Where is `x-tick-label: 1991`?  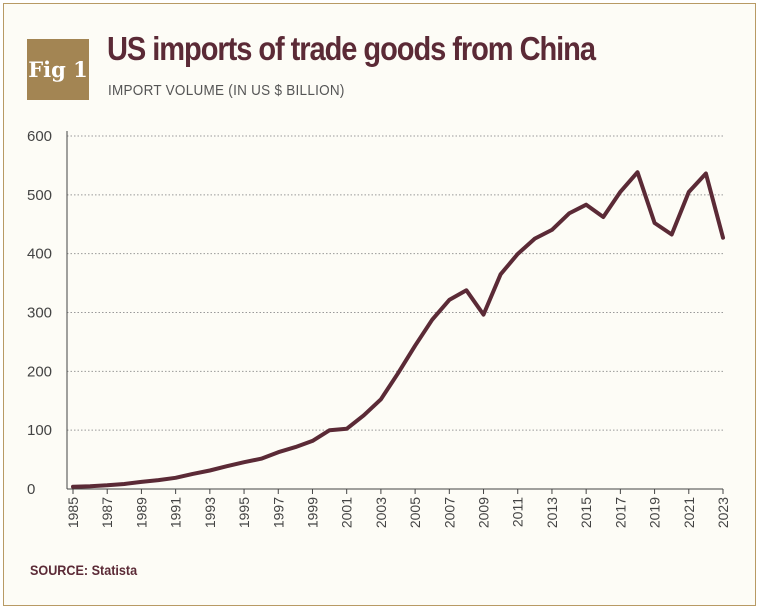 x-tick-label: 1991 is located at coordinates (176, 512).